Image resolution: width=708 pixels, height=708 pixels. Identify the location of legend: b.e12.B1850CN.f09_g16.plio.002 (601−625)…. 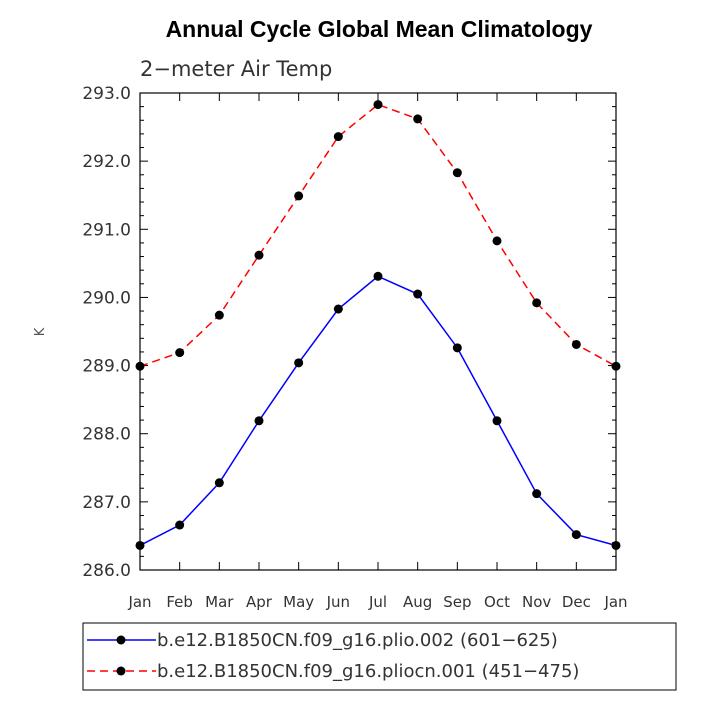
(333, 656).